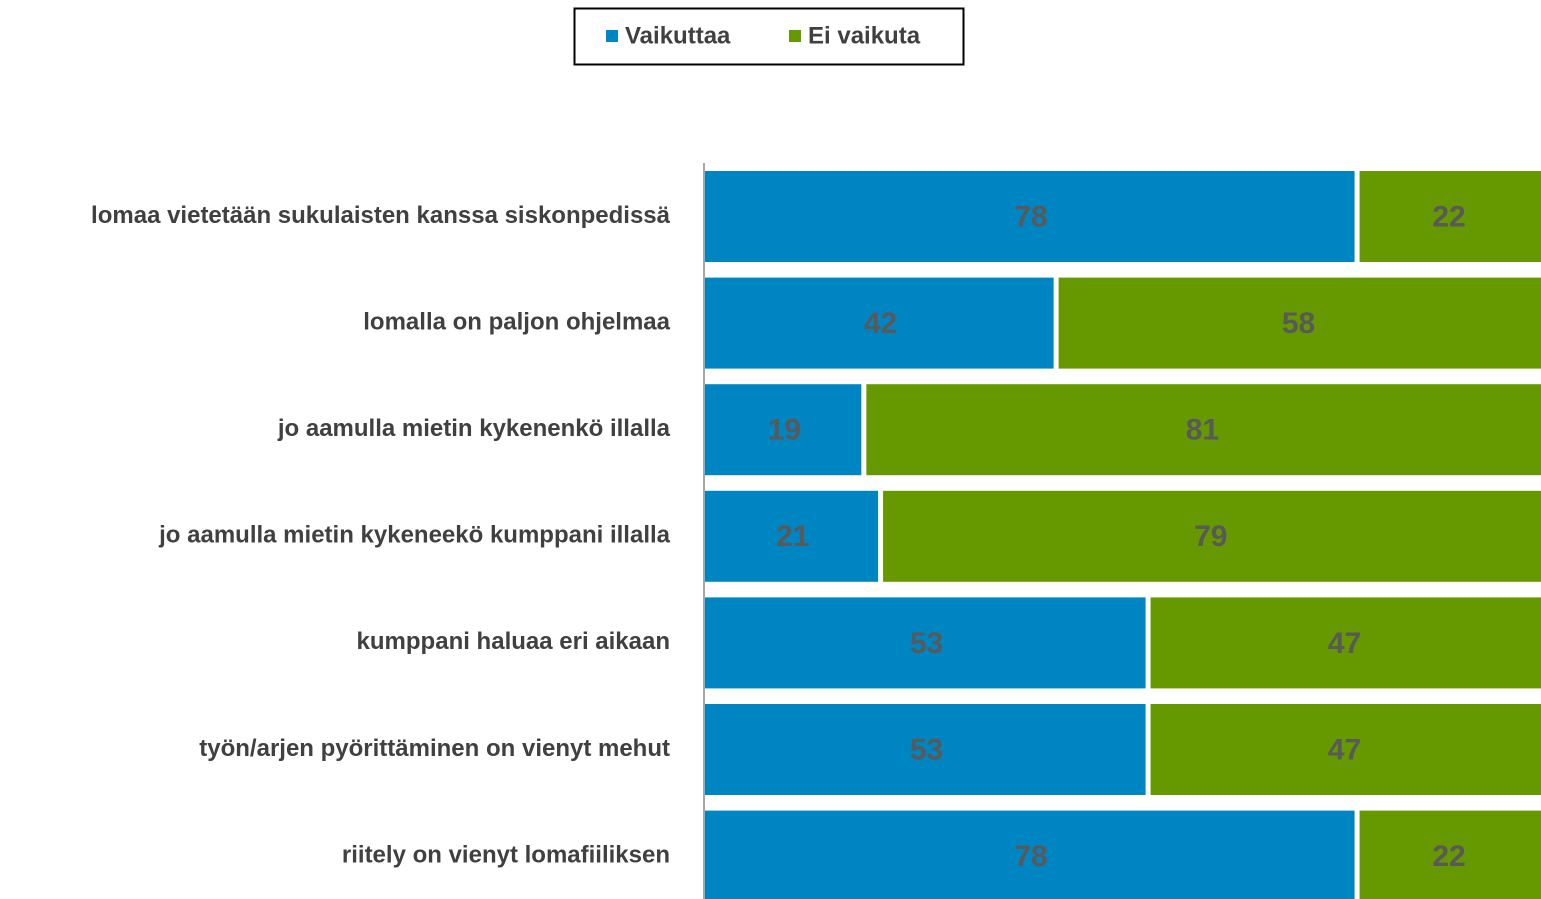  I want to click on legend-label: Vaikuttaa, so click(678, 35).